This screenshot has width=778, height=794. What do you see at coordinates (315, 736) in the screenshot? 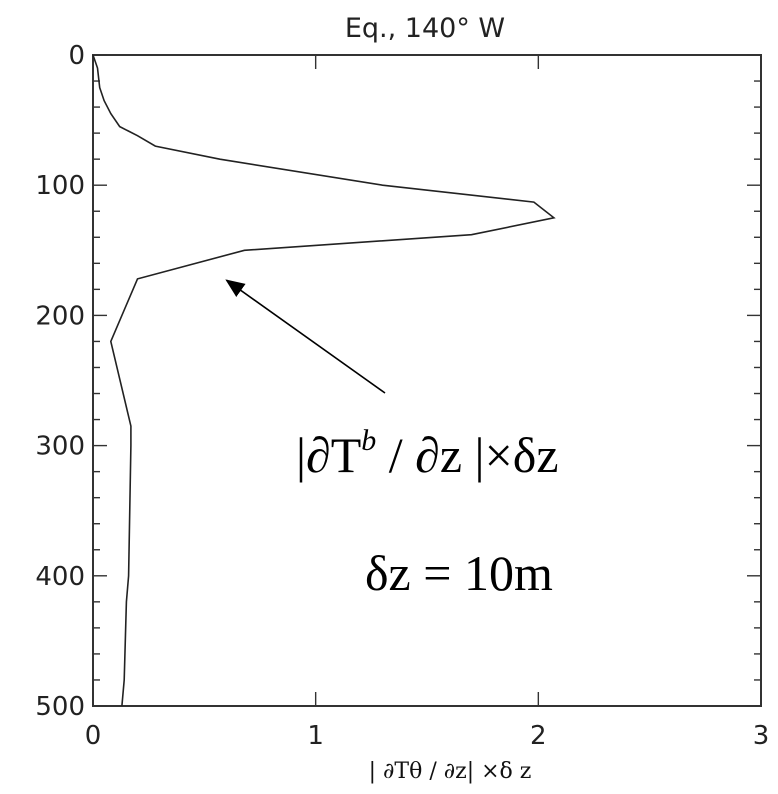
I see `x-tick-label: 1` at bounding box center [315, 736].